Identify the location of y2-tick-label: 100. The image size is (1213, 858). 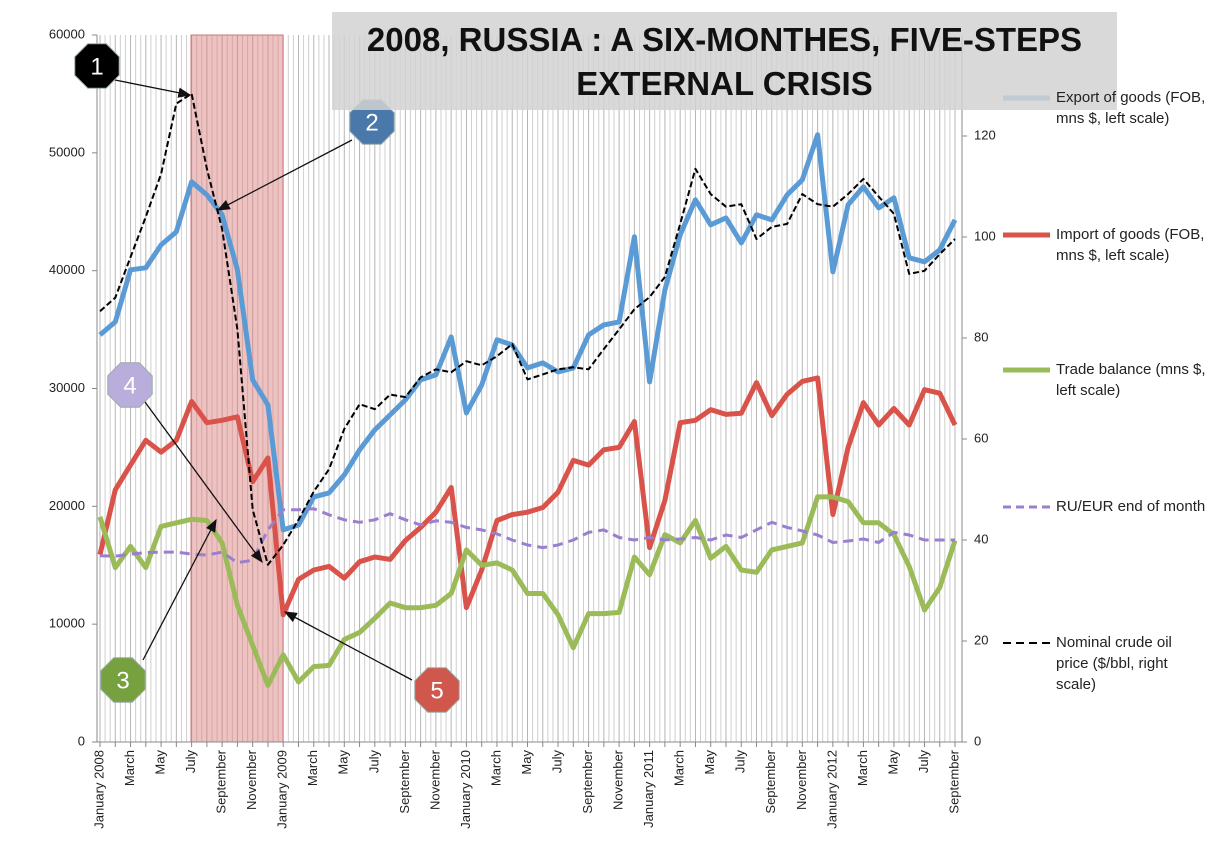
(985, 235).